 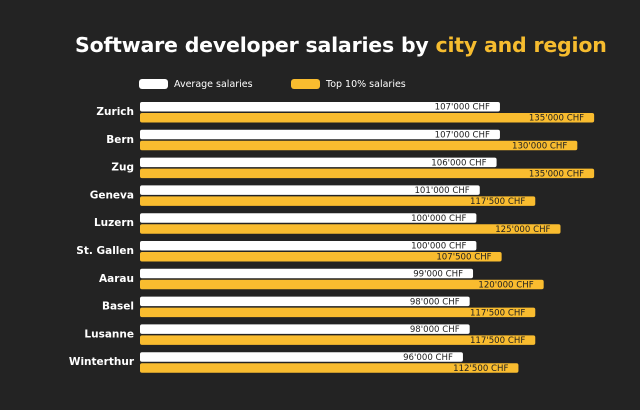 I want to click on category-label: Winterthur, so click(x=102, y=362).